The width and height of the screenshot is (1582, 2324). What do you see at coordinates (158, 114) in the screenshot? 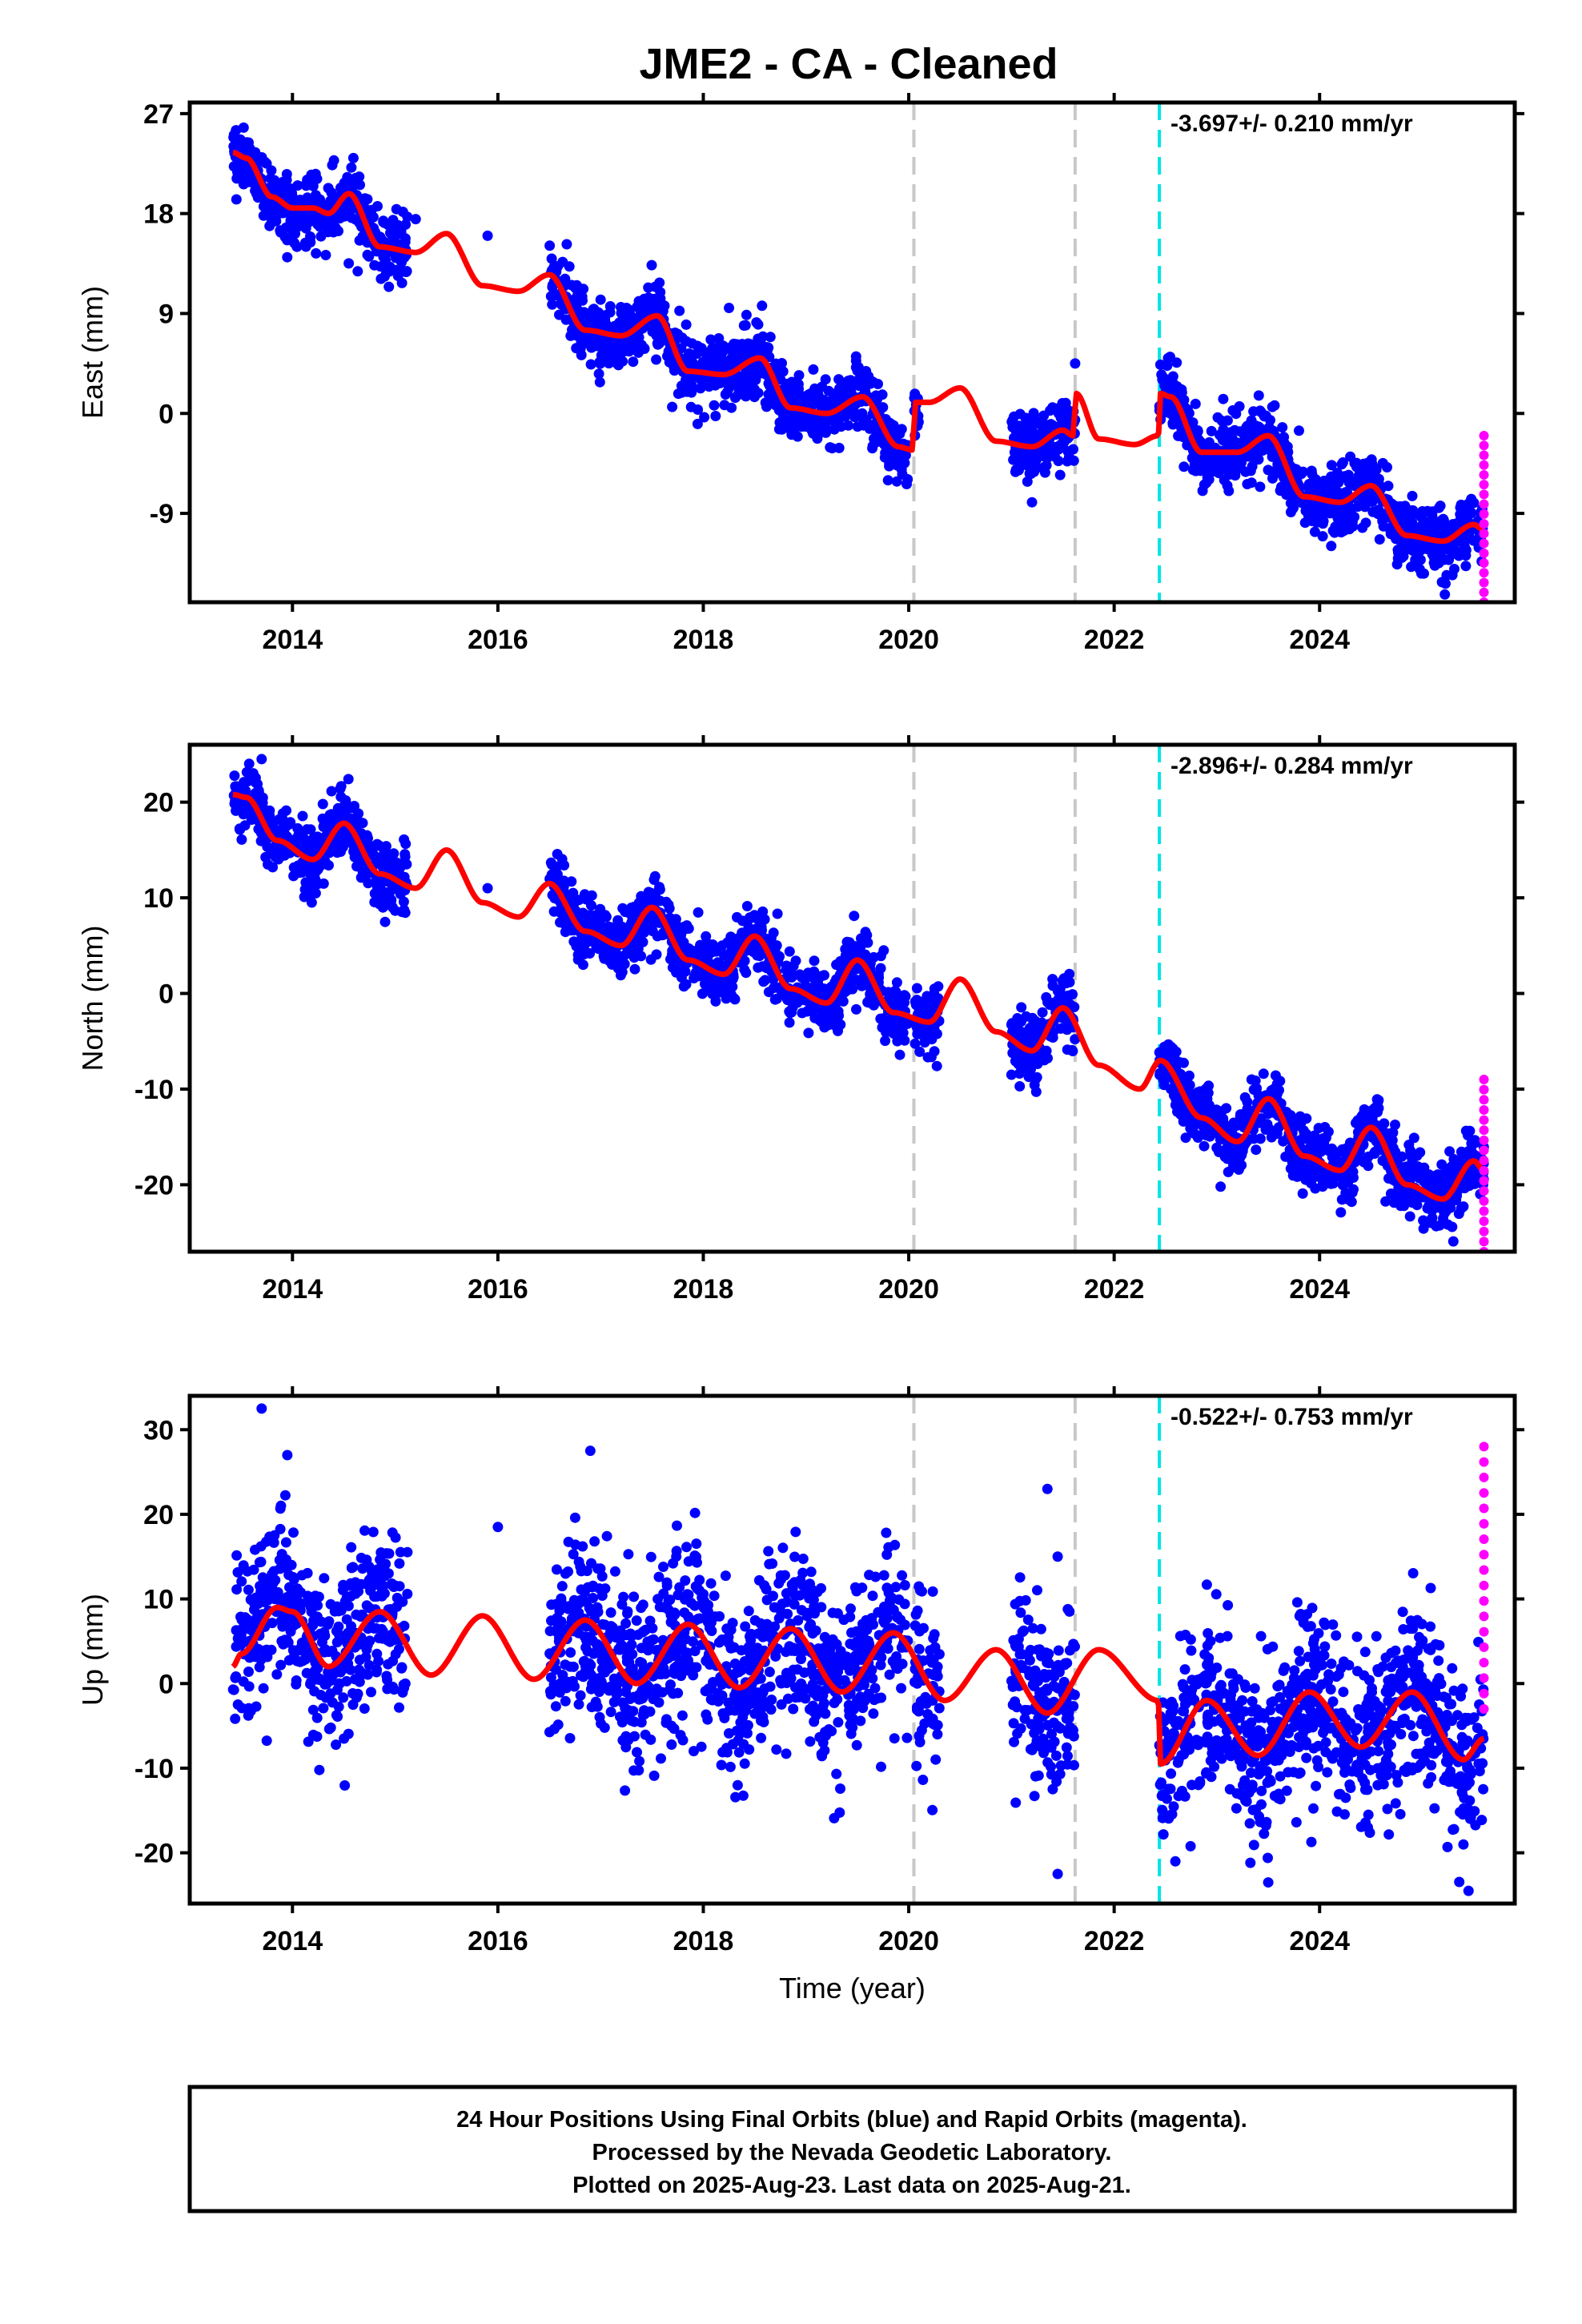
I see `east-ytick-label-0: 27` at bounding box center [158, 114].